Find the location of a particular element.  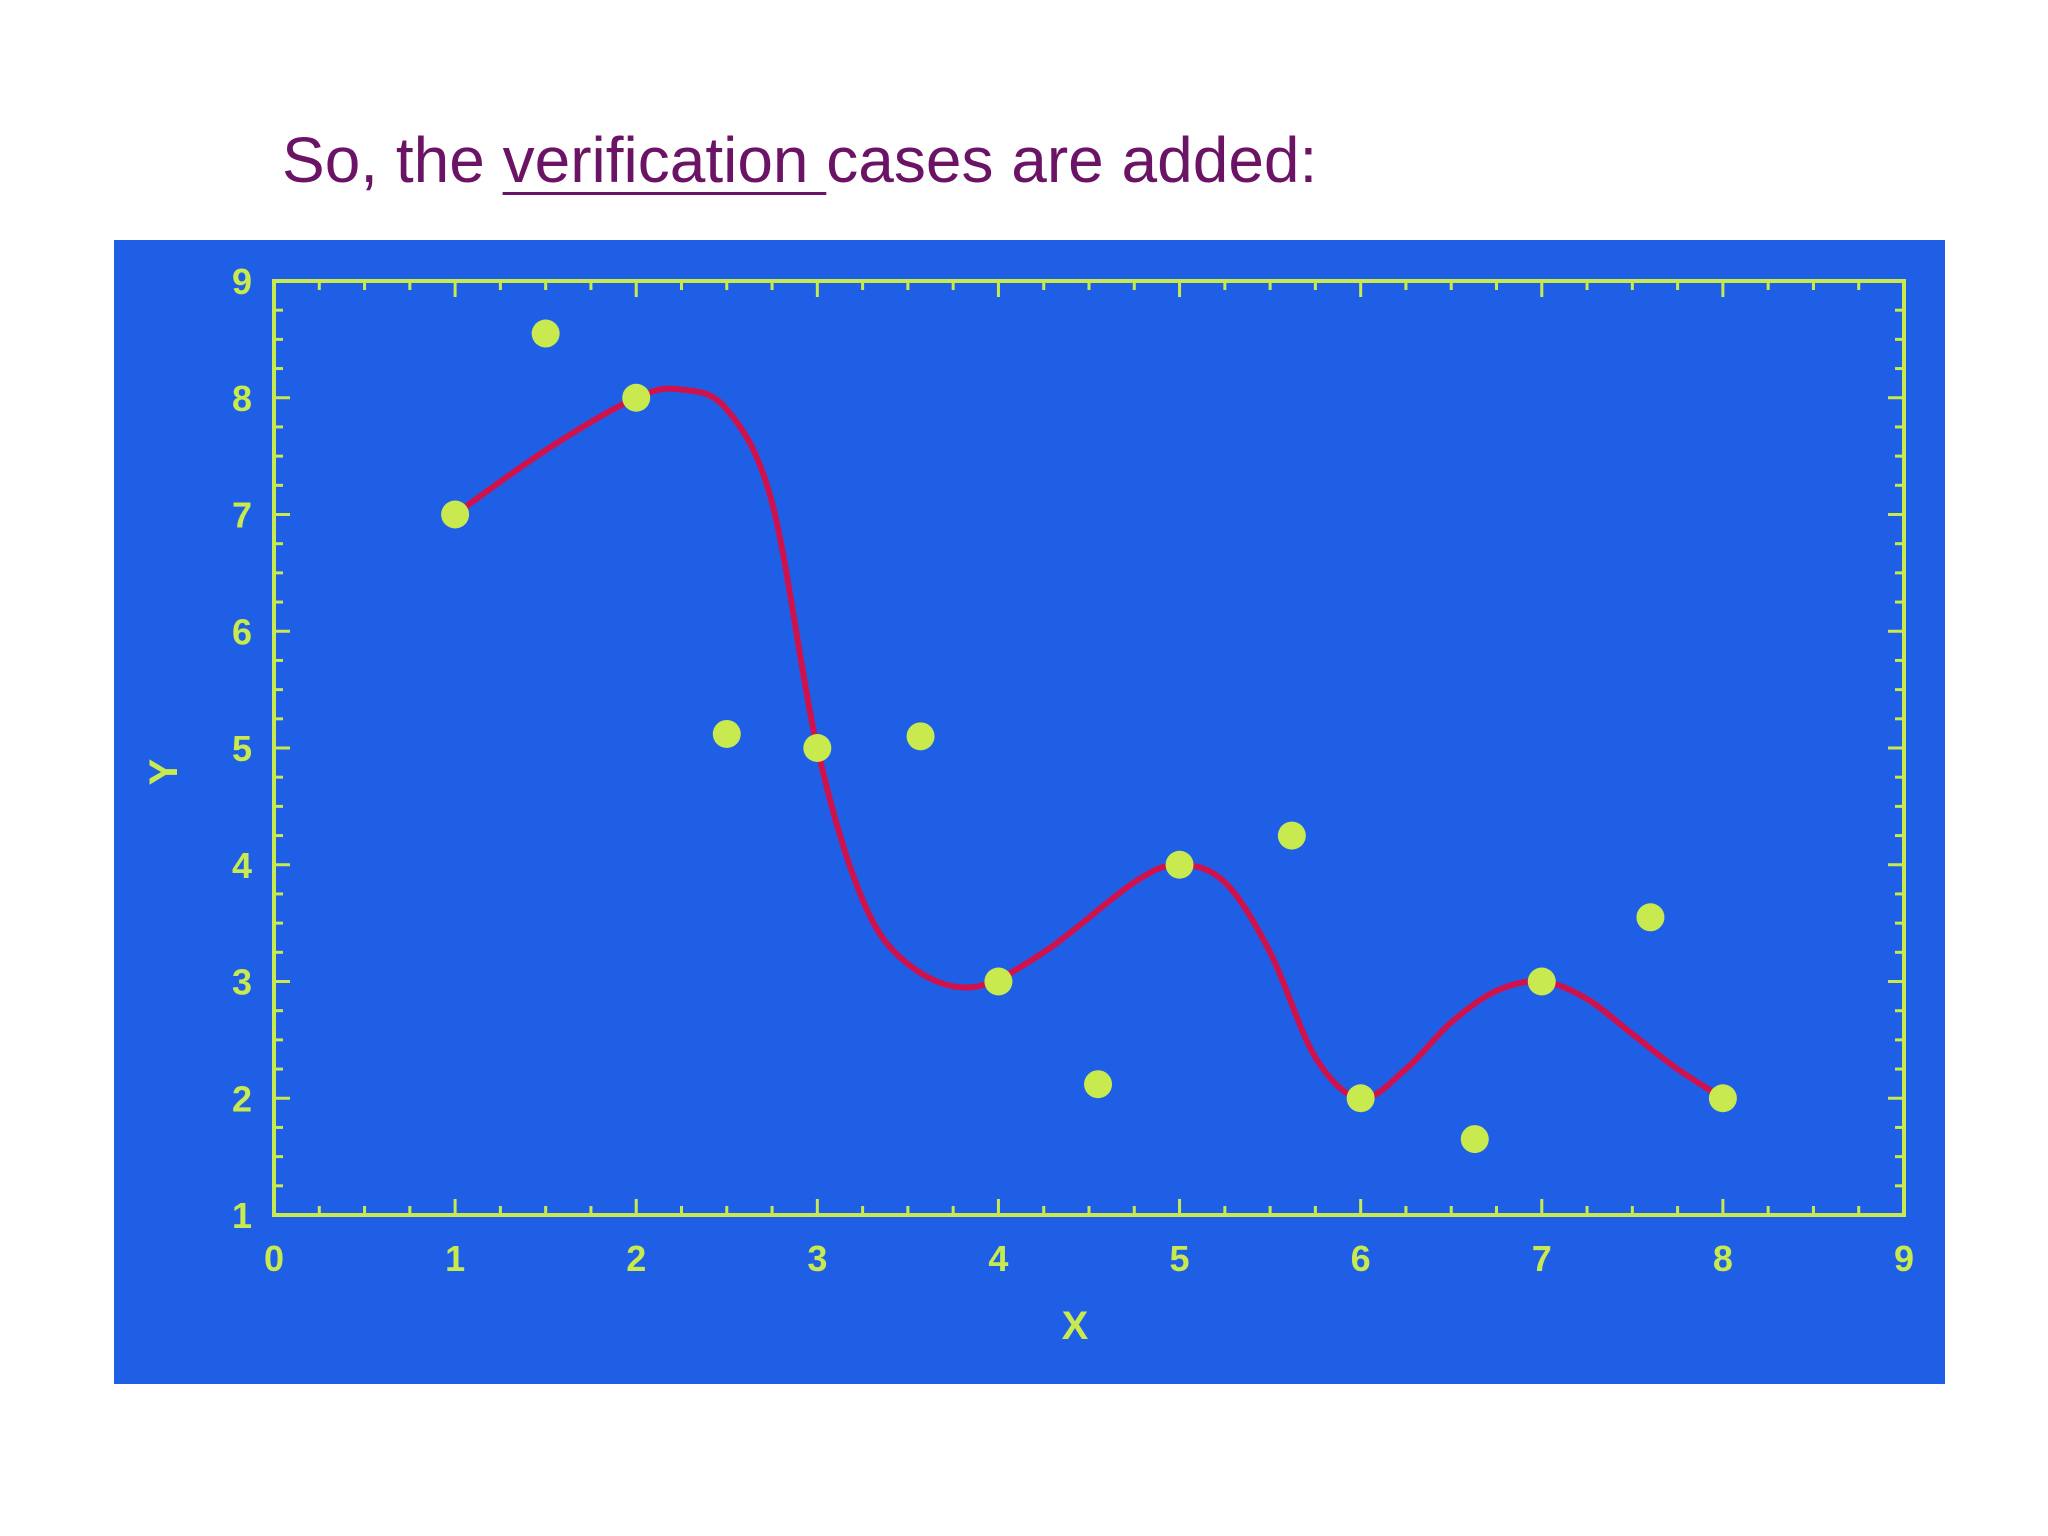

x-tick-label: 7 is located at coordinates (1542, 1258).